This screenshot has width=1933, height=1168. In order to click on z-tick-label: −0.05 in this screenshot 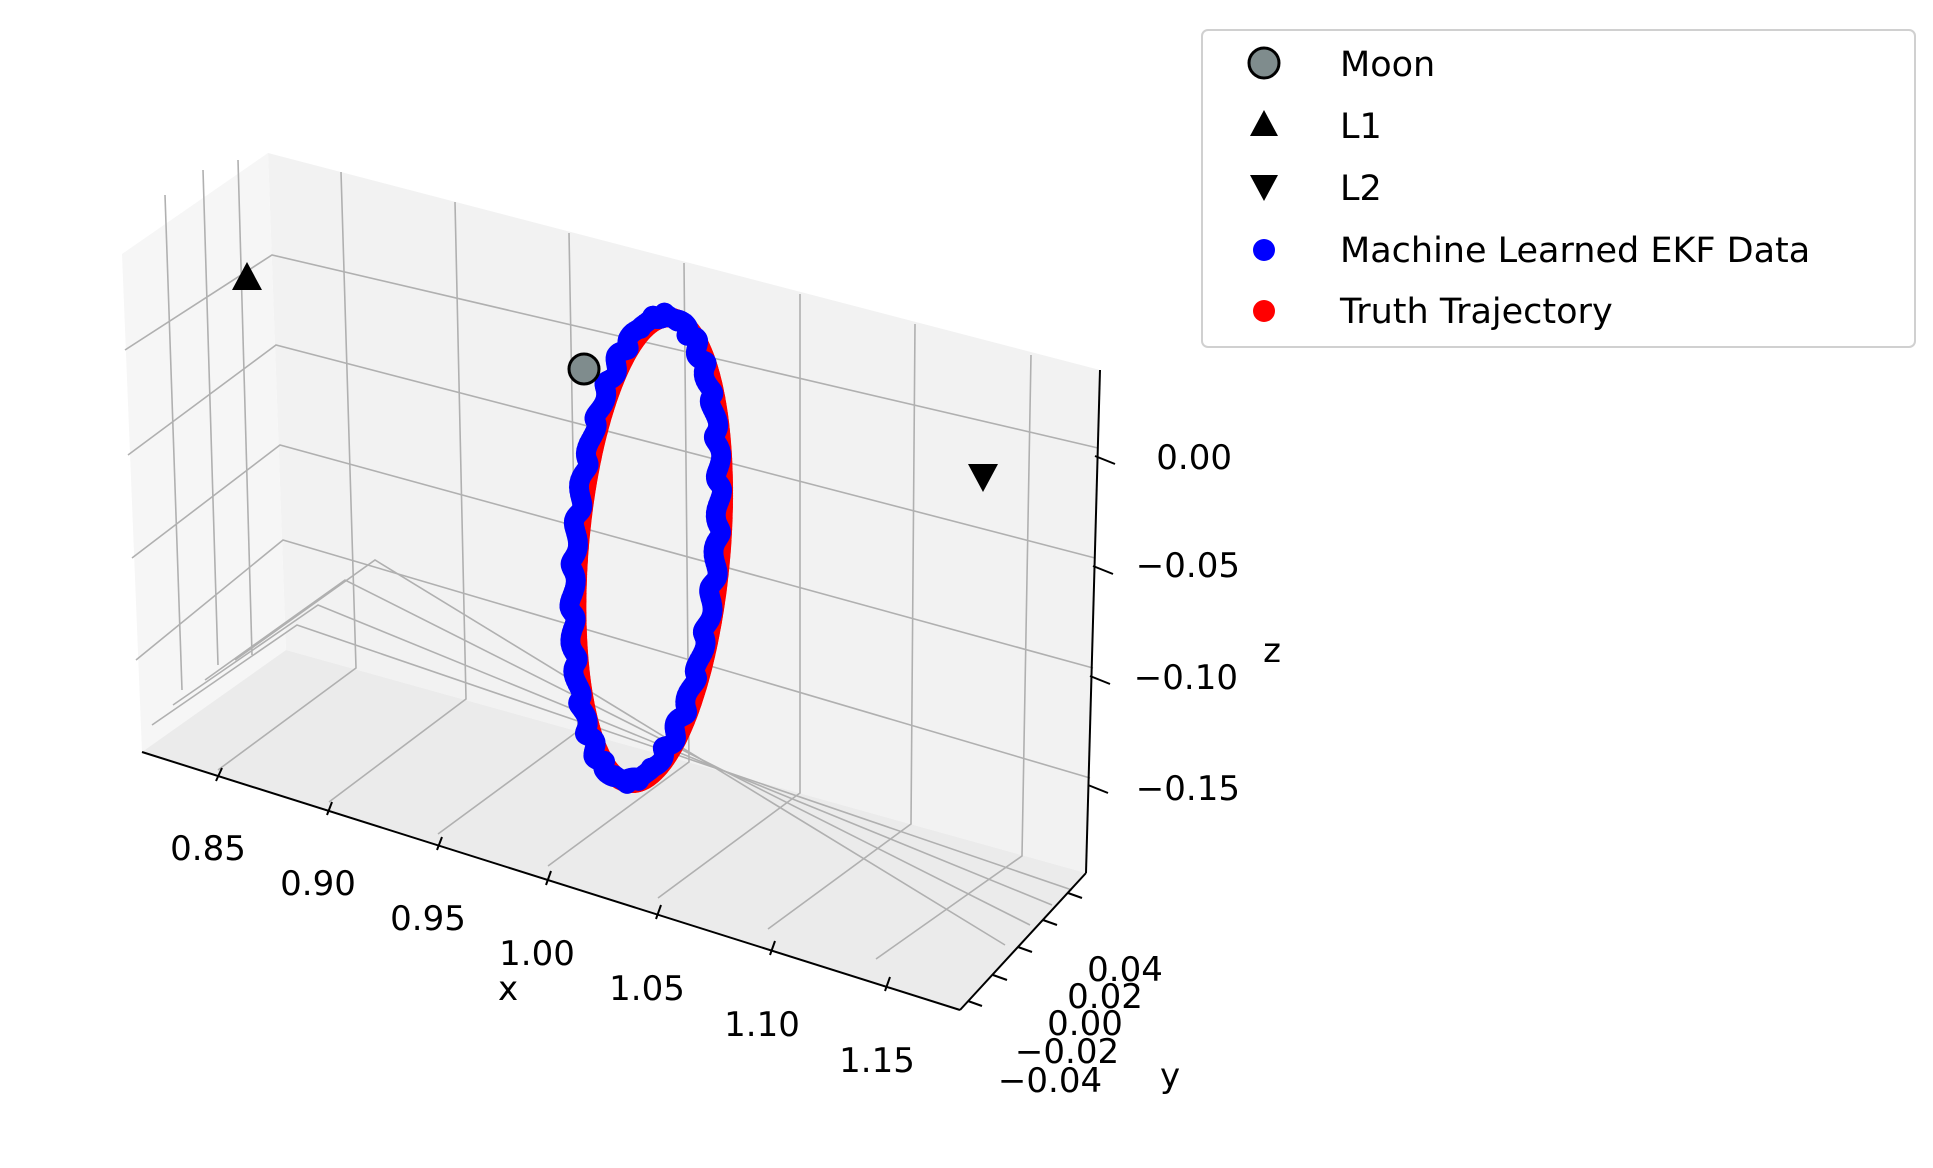, I will do `click(1188, 566)`.